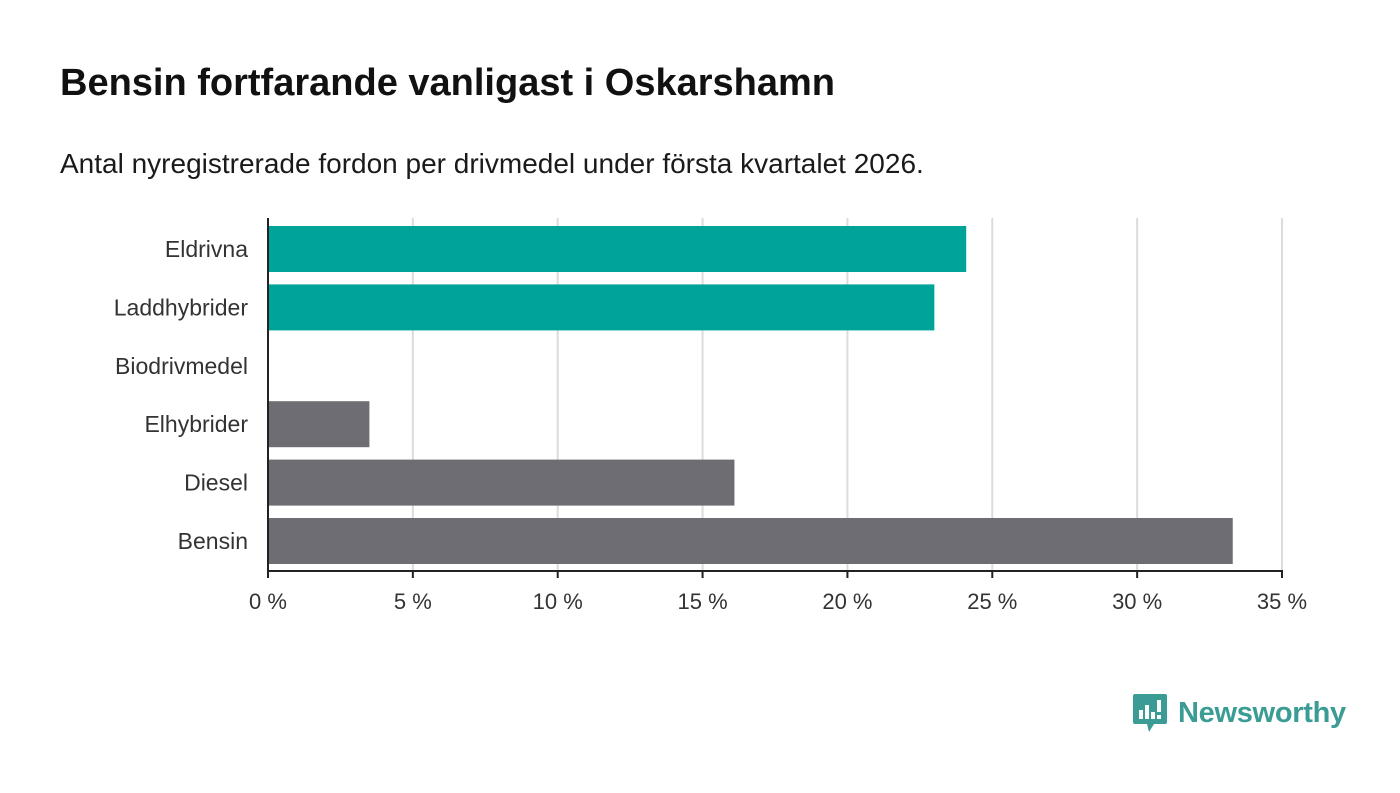 This screenshot has width=1400, height=793. Describe the element at coordinates (1262, 712) in the screenshot. I see `logo-text: Newsworthy` at that location.